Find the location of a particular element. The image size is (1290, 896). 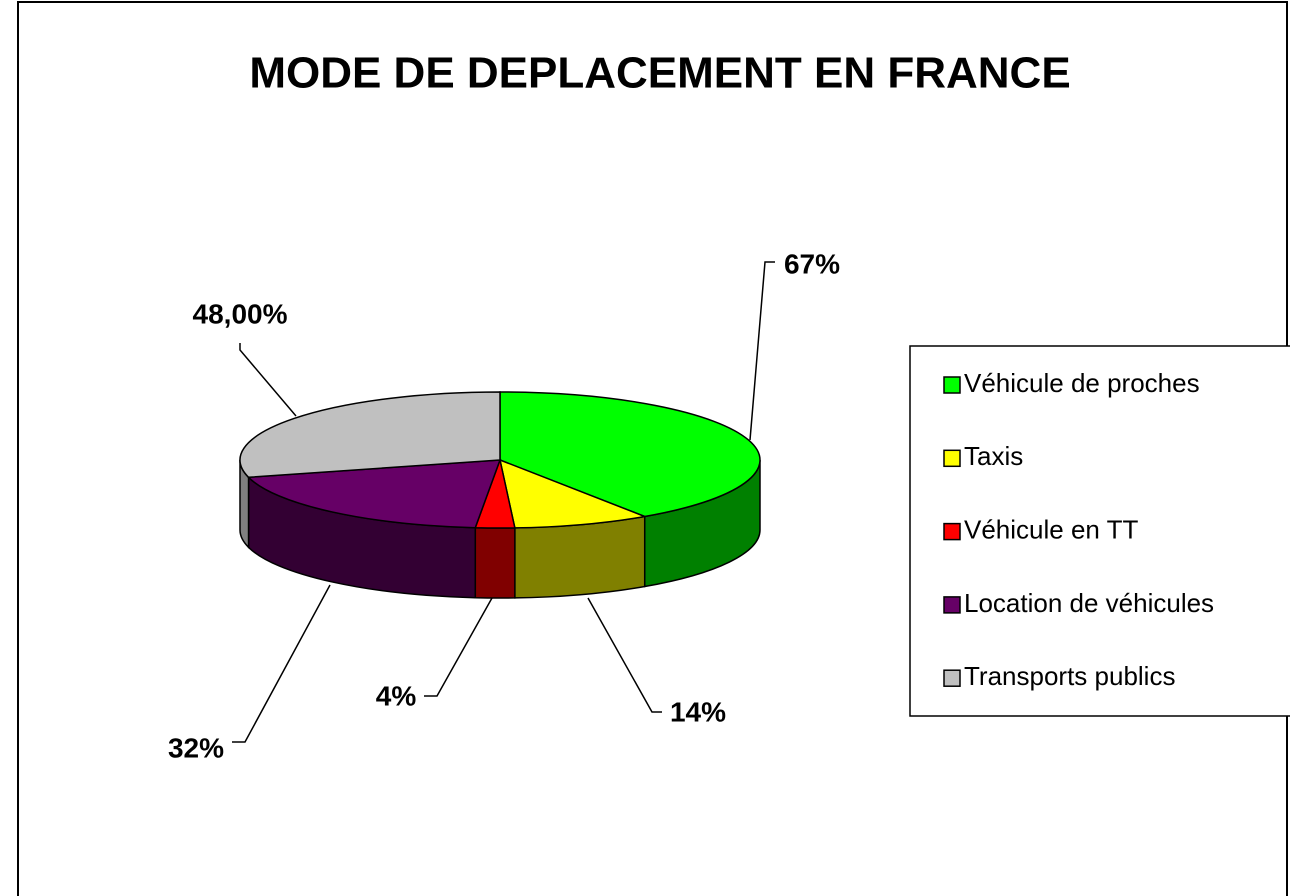

data-label: 4% is located at coordinates (396, 695).